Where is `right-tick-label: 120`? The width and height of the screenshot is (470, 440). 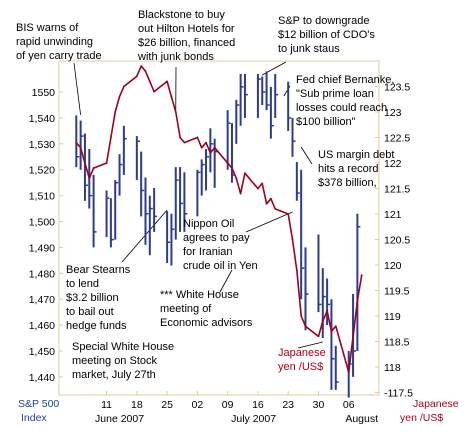 right-tick-label: 120 is located at coordinates (393, 266).